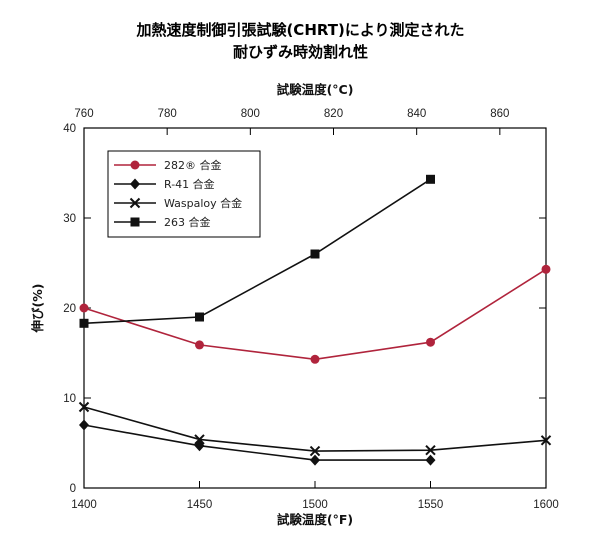 Image resolution: width=601 pixels, height=537 pixels. Describe the element at coordinates (499, 114) in the screenshot. I see `top-tick-label: 860` at that location.